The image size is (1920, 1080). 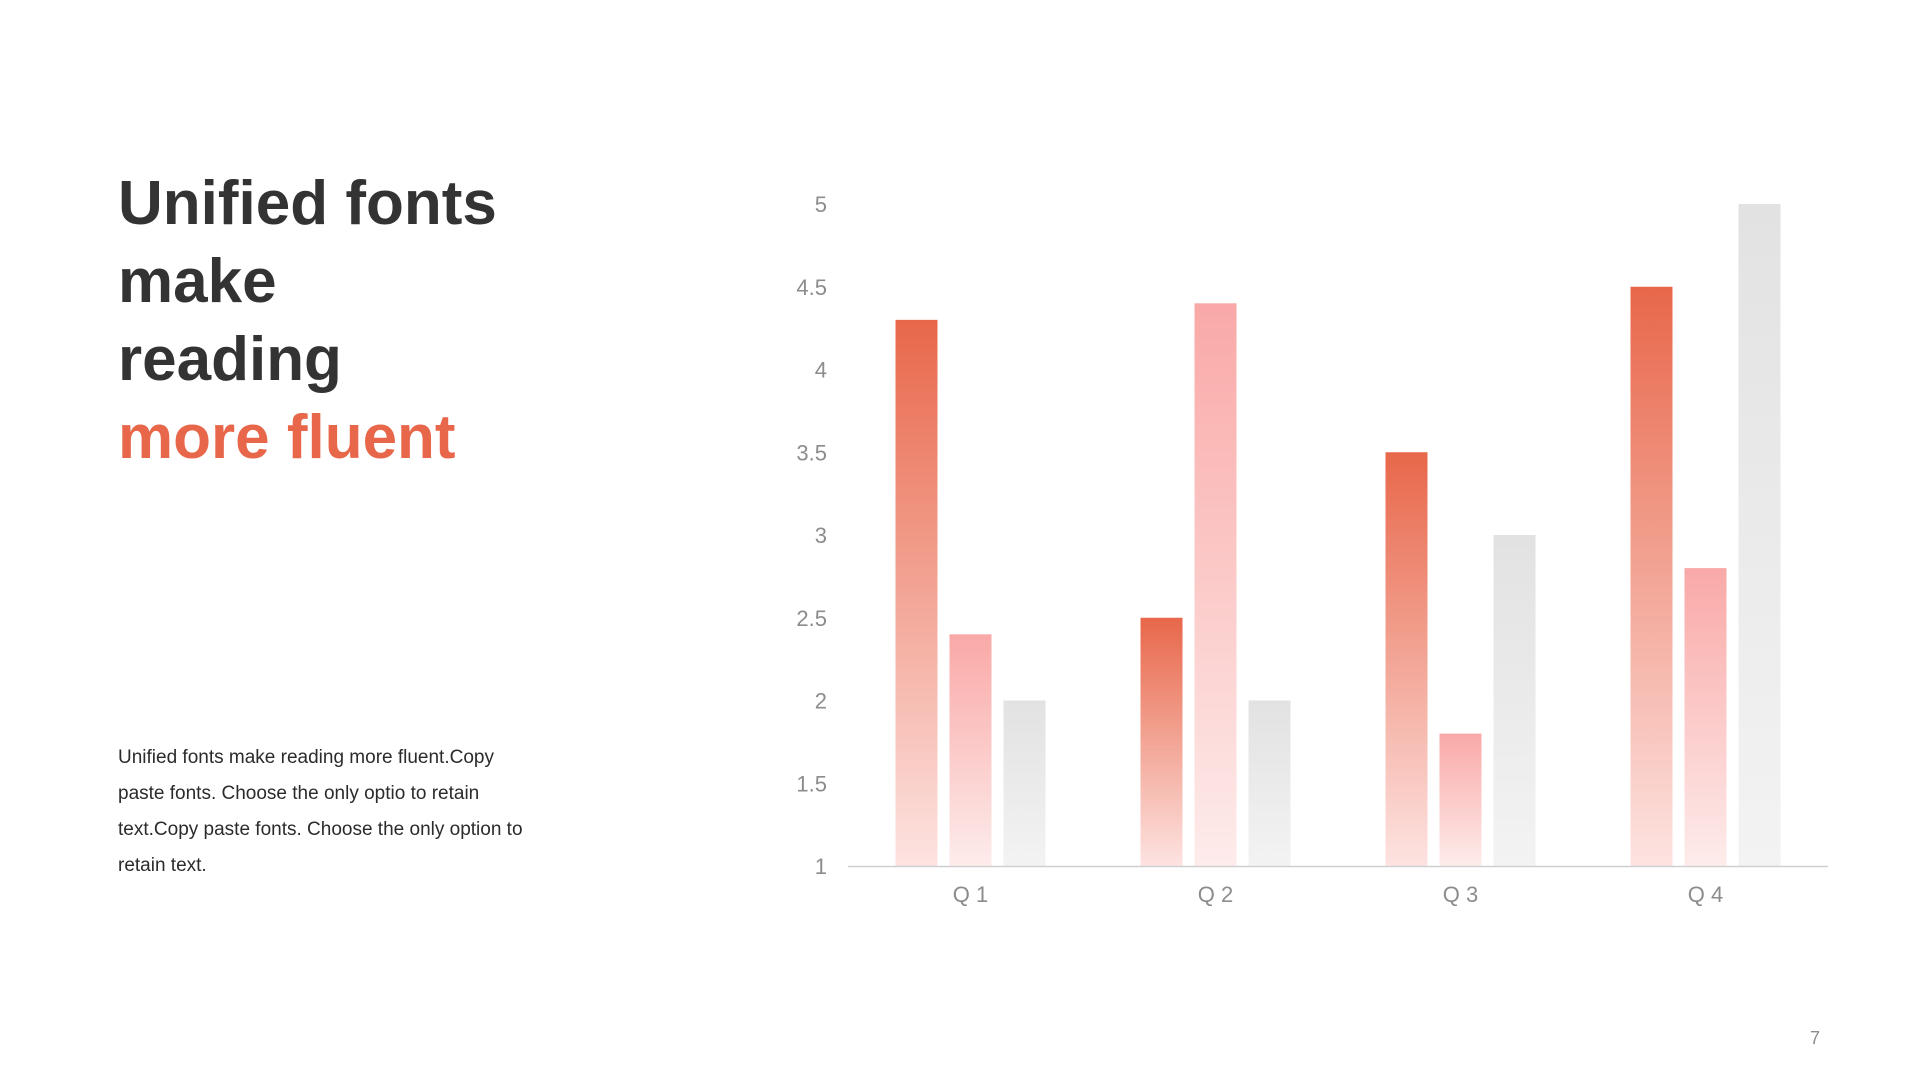 I want to click on title-line-1: Unified fonts, so click(x=307, y=203).